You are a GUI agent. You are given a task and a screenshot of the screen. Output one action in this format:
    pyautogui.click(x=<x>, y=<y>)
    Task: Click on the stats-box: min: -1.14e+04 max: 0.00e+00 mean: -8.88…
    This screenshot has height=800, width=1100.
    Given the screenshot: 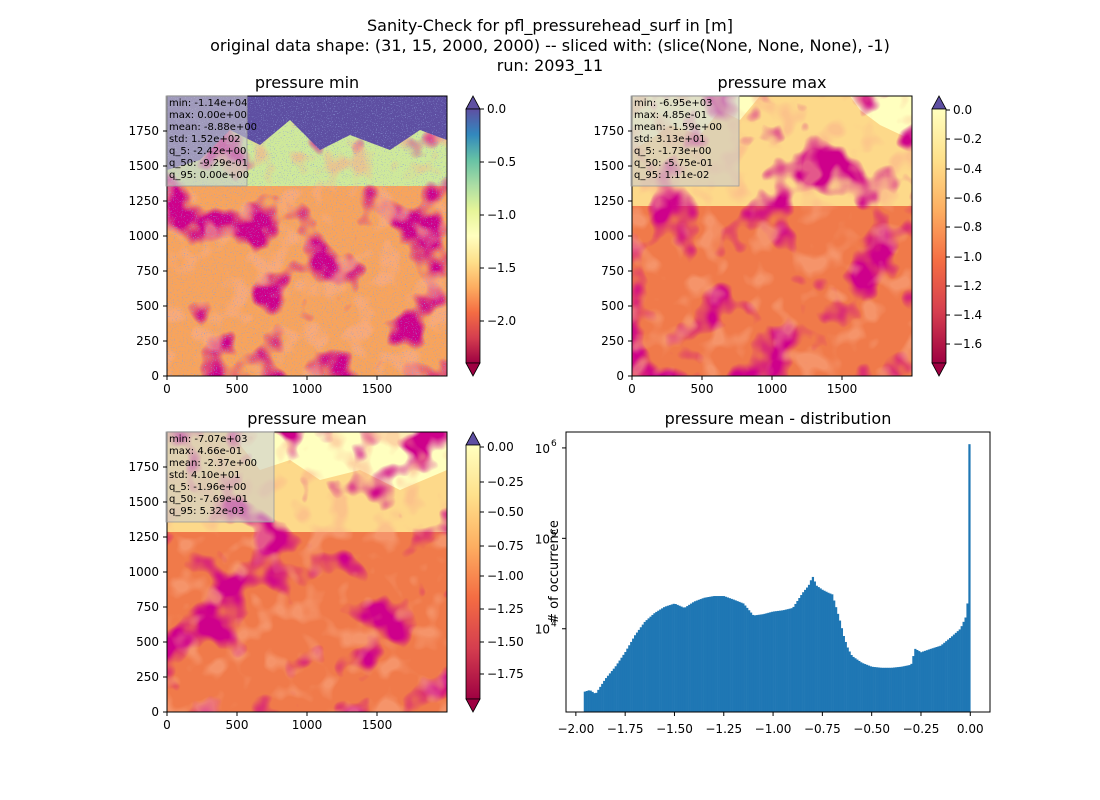 What is the action you would take?
    pyautogui.click(x=211, y=141)
    